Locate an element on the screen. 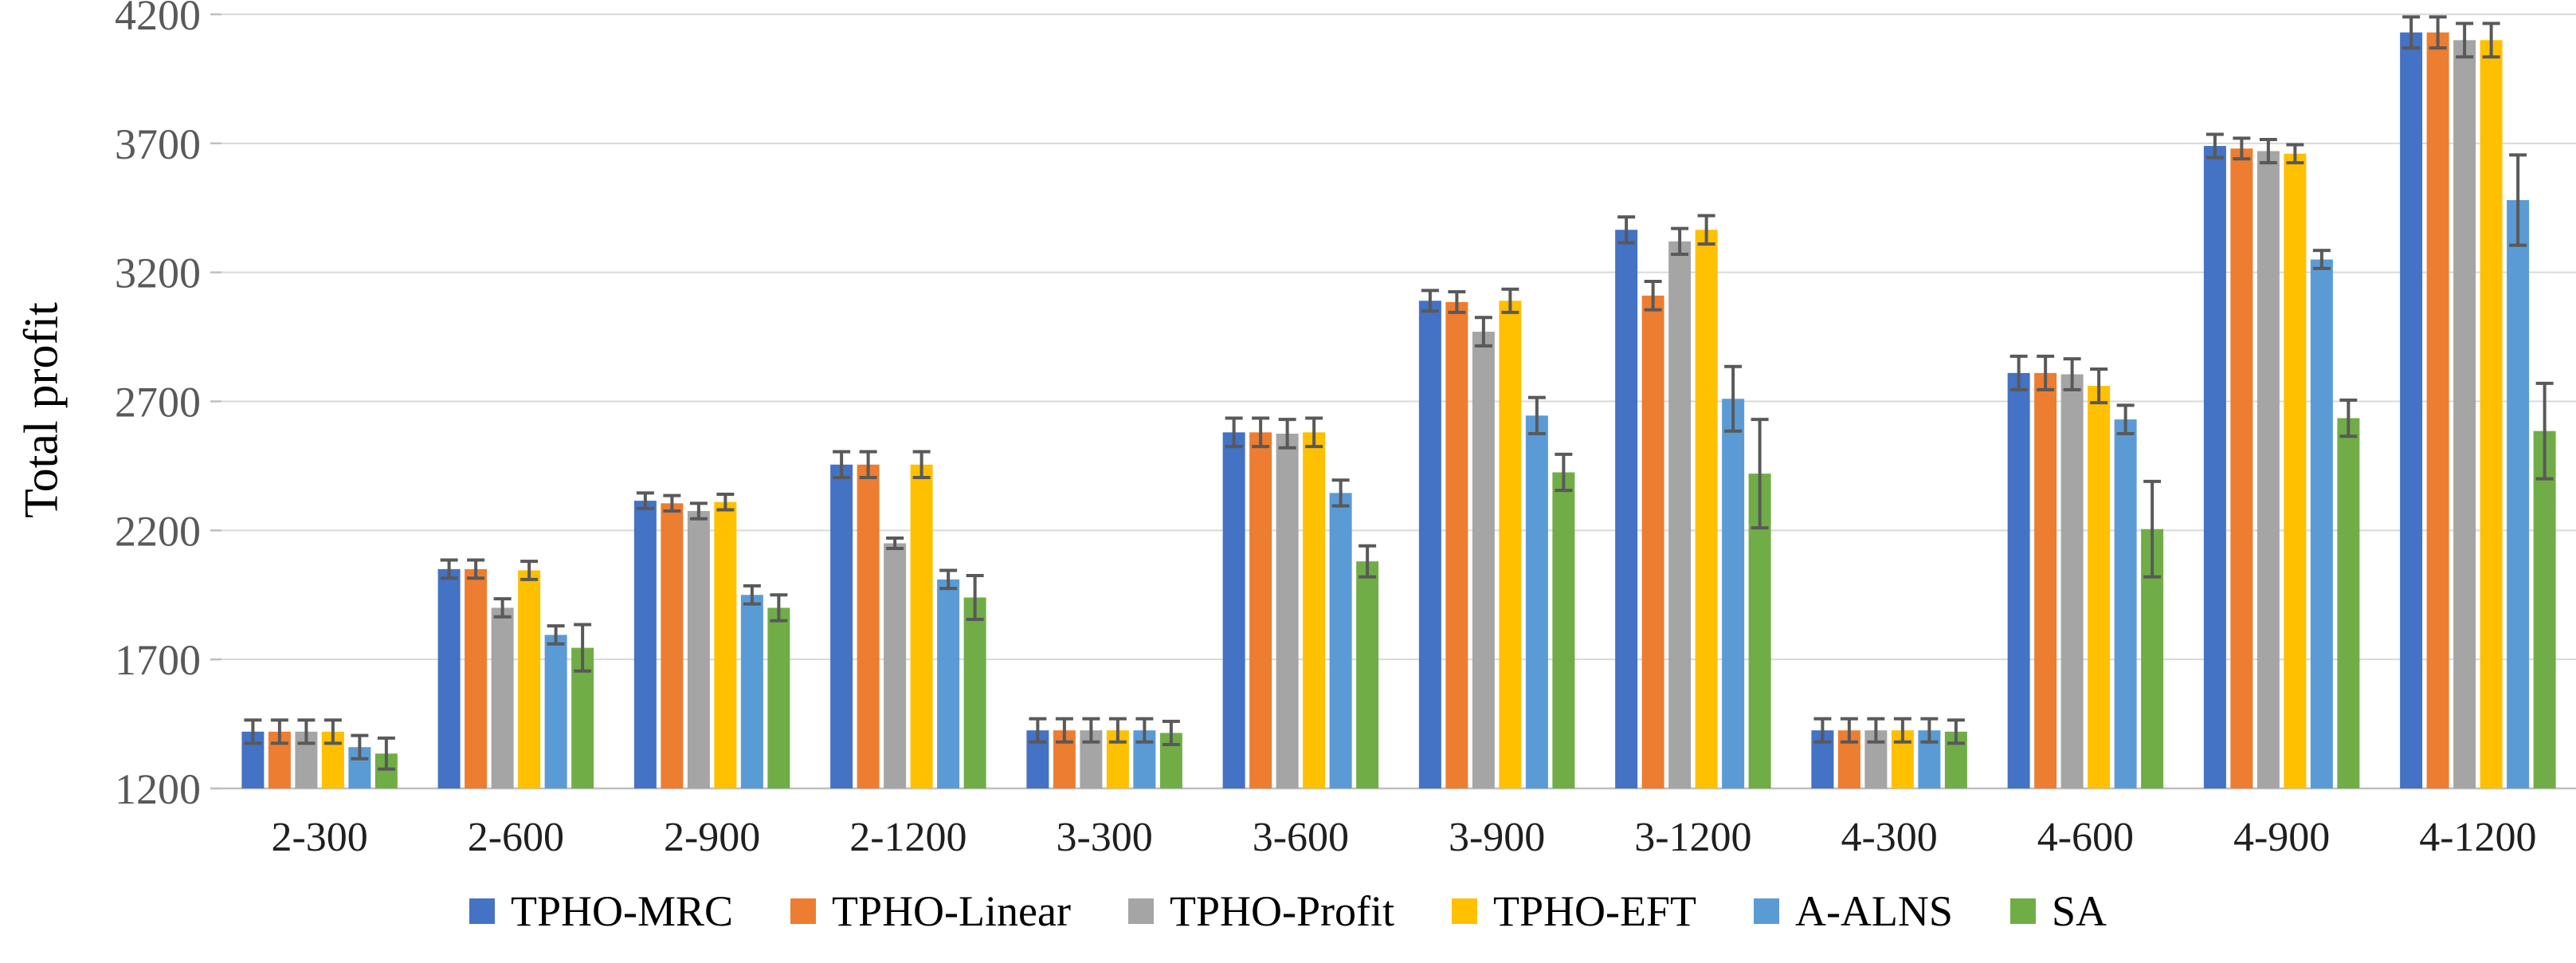 The width and height of the screenshot is (2576, 963). y-axis-title: Total profit is located at coordinates (41, 410).